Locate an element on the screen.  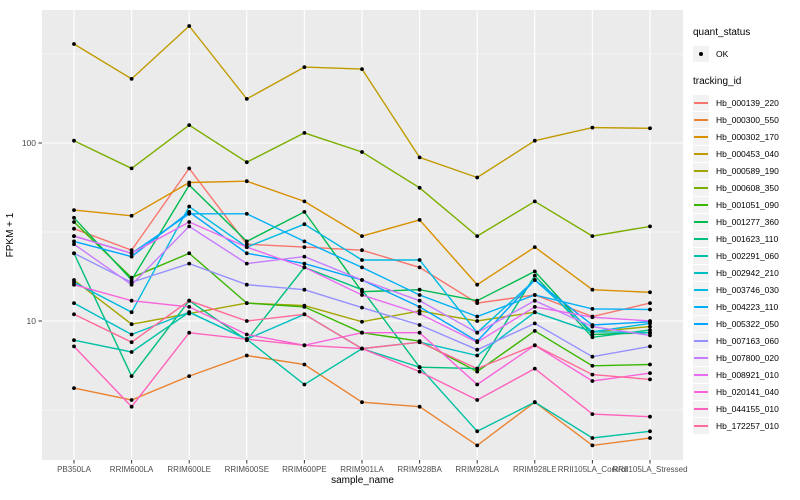
legend-item-Hb_001277_360: Hb_001277_360 is located at coordinates (746, 221).